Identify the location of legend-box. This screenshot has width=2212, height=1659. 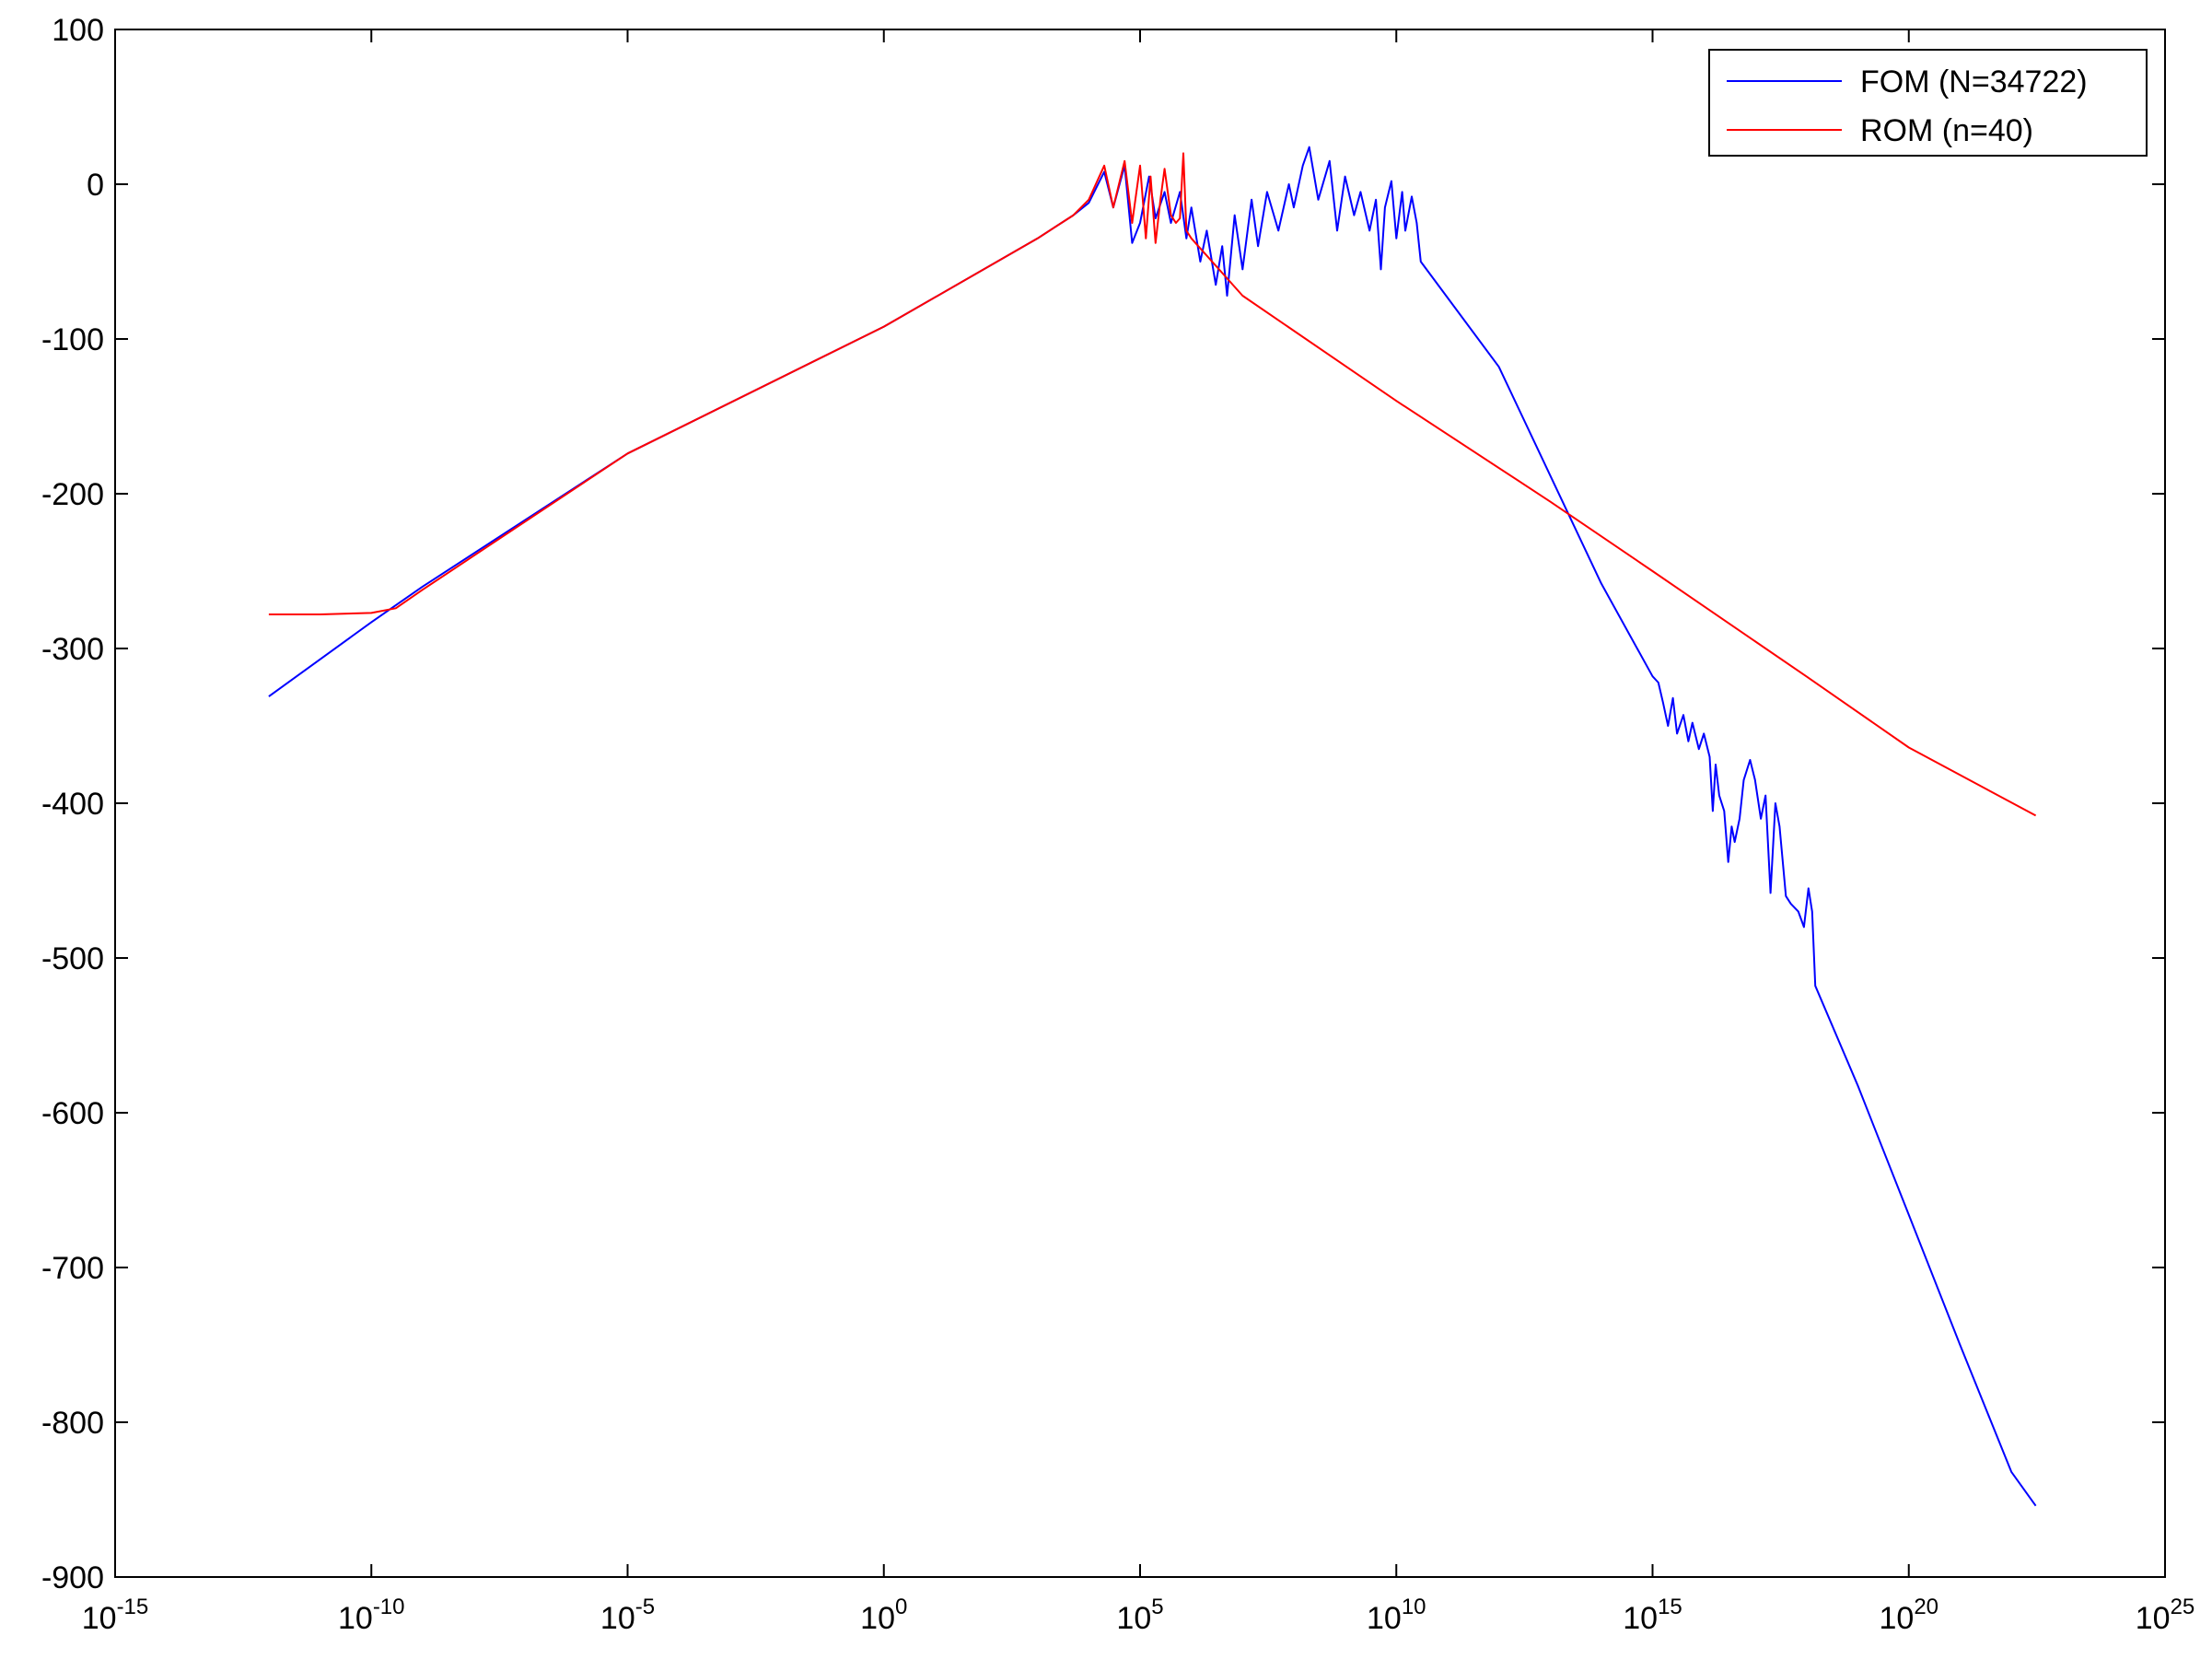
(1928, 103).